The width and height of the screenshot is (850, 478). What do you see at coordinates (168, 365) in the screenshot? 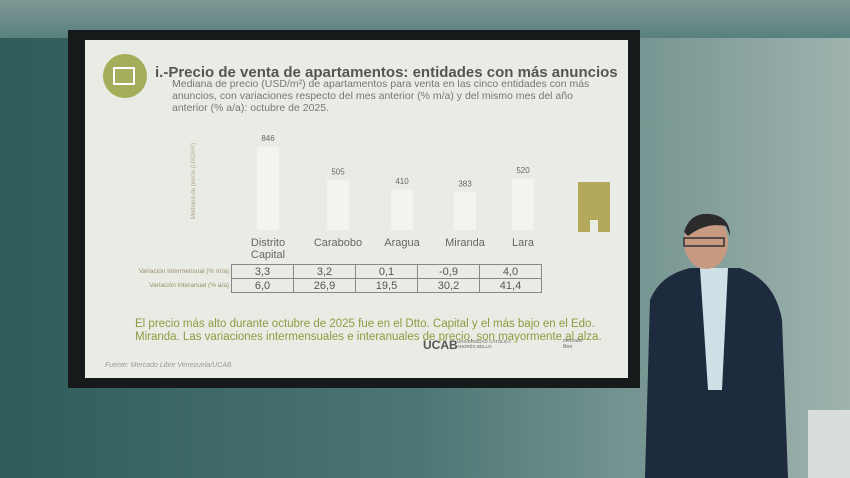
I see `source: Fuente: Mercado Libre Venezuela/UCAB` at bounding box center [168, 365].